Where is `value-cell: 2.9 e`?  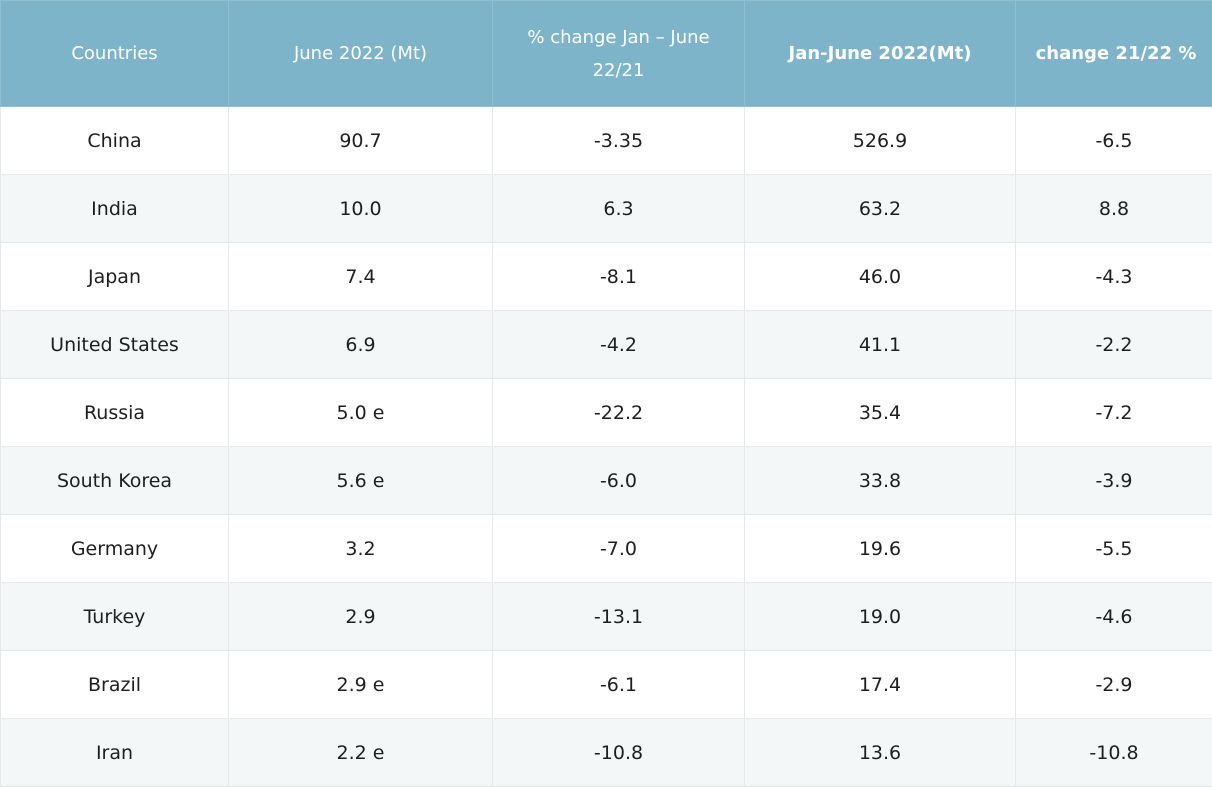
value-cell: 2.9 e is located at coordinates (360, 684).